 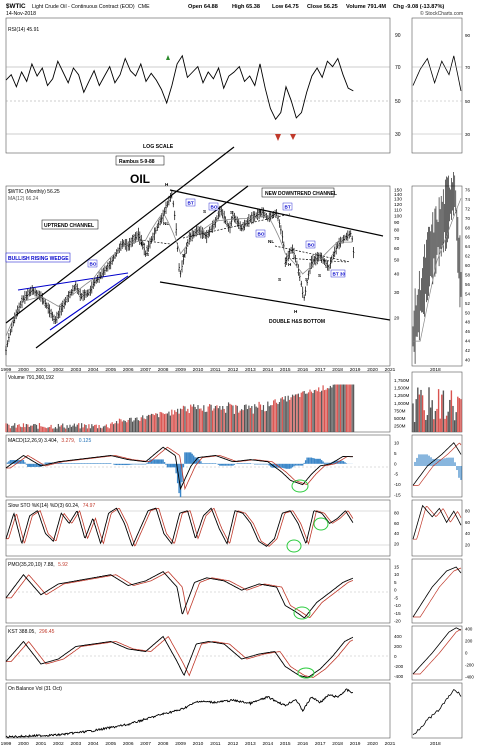 What do you see at coordinates (467, 341) in the screenshot?
I see `inset-price-tick: 44` at bounding box center [467, 341].